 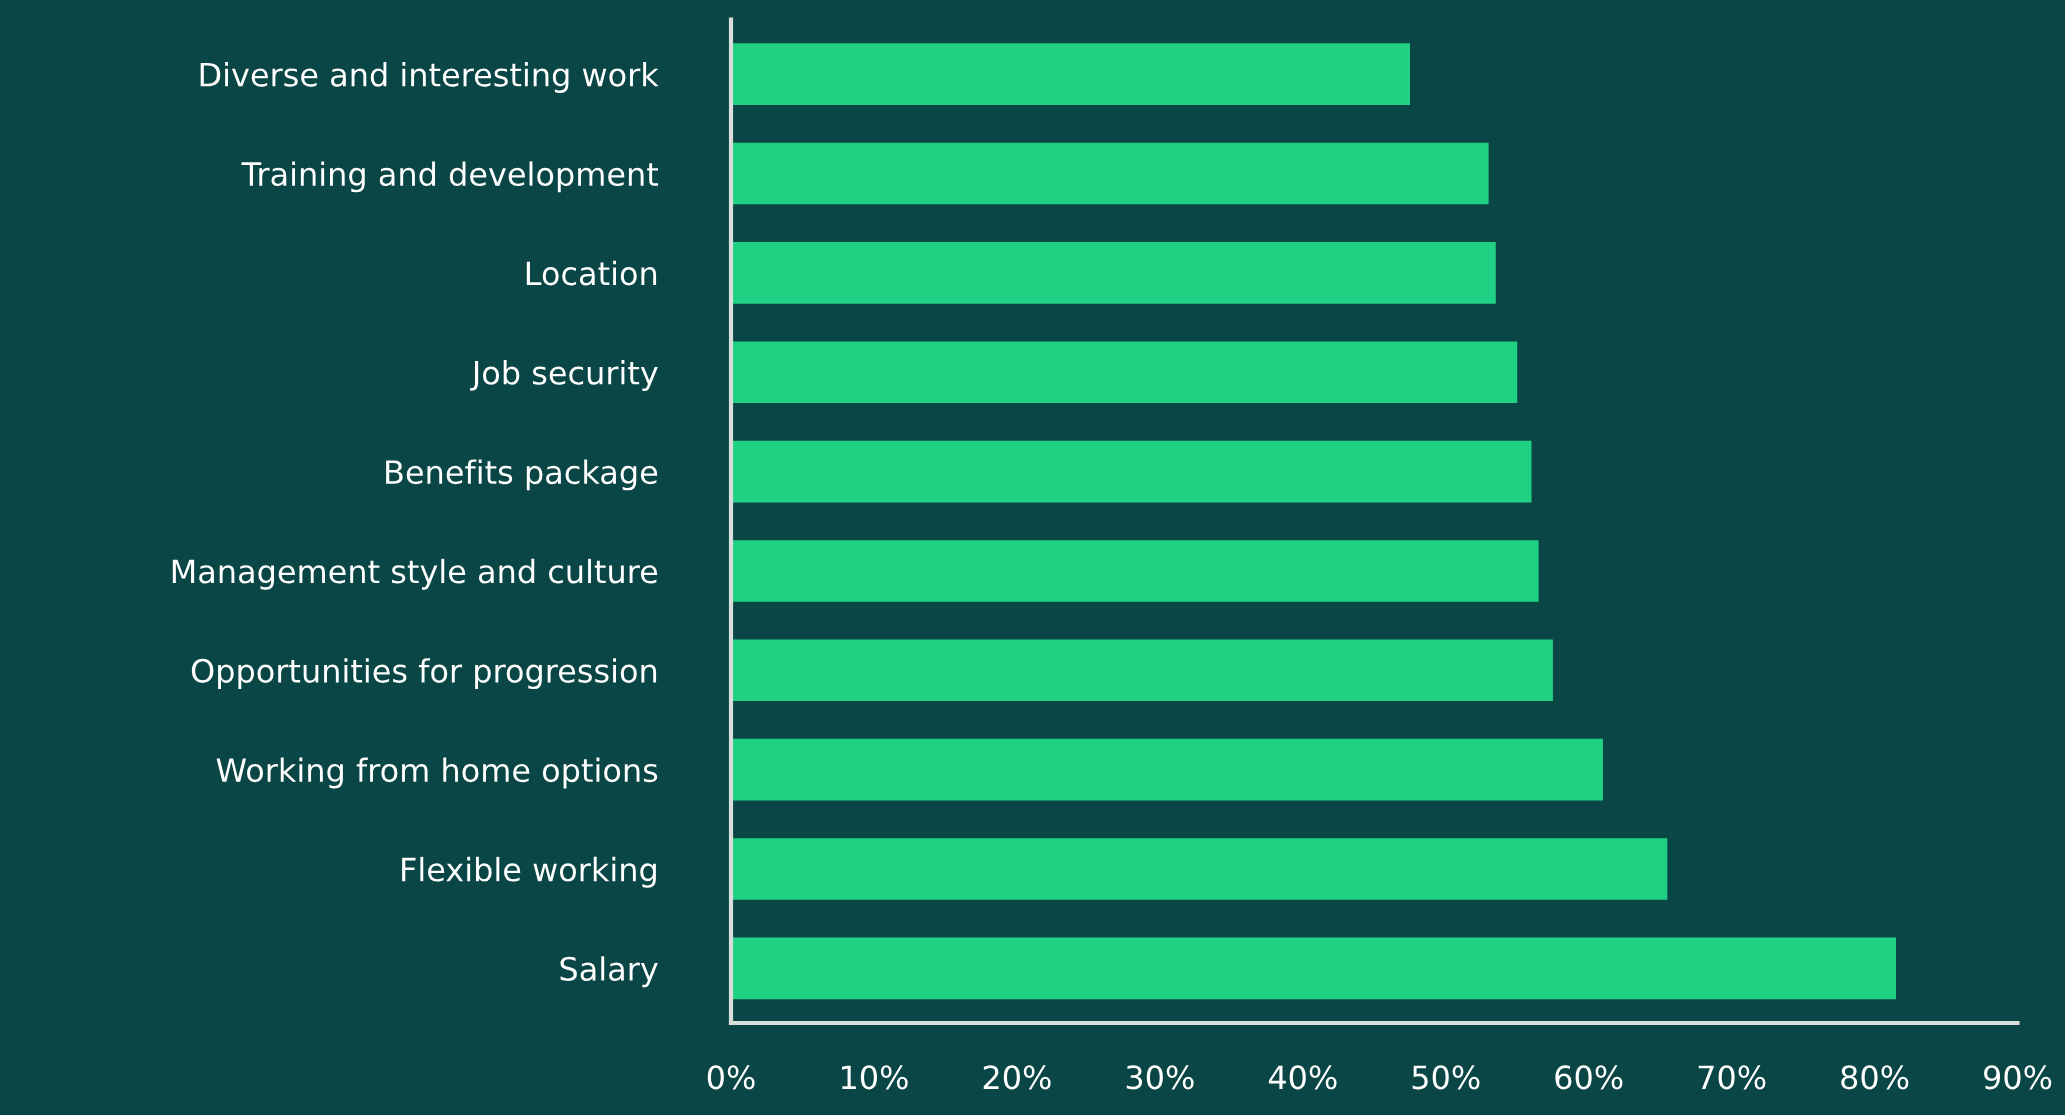 I want to click on y-tick-label: Benefits package, so click(x=522, y=475).